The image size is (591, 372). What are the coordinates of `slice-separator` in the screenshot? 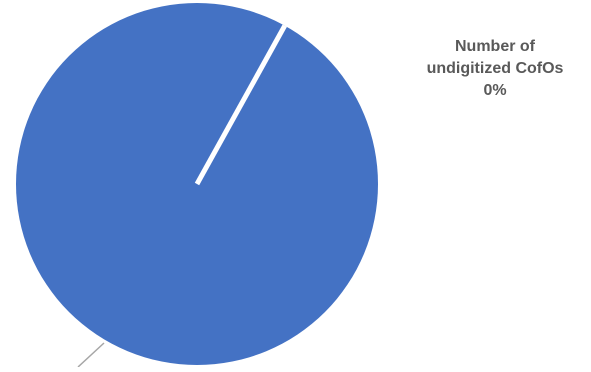 It's located at (240, 105).